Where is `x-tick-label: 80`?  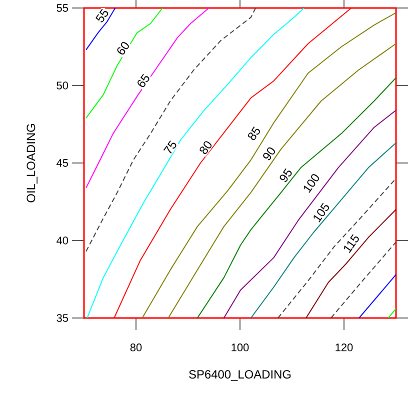 x-tick-label: 80 is located at coordinates (136, 348).